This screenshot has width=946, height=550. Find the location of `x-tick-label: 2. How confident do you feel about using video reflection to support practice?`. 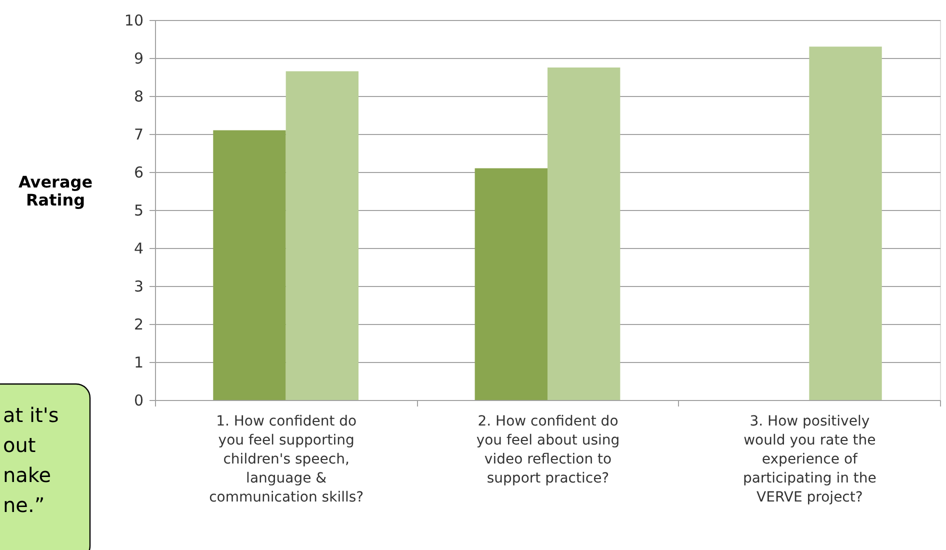

x-tick-label: 2. How confident do you feel about using video reflection to support practice? is located at coordinates (548, 450).